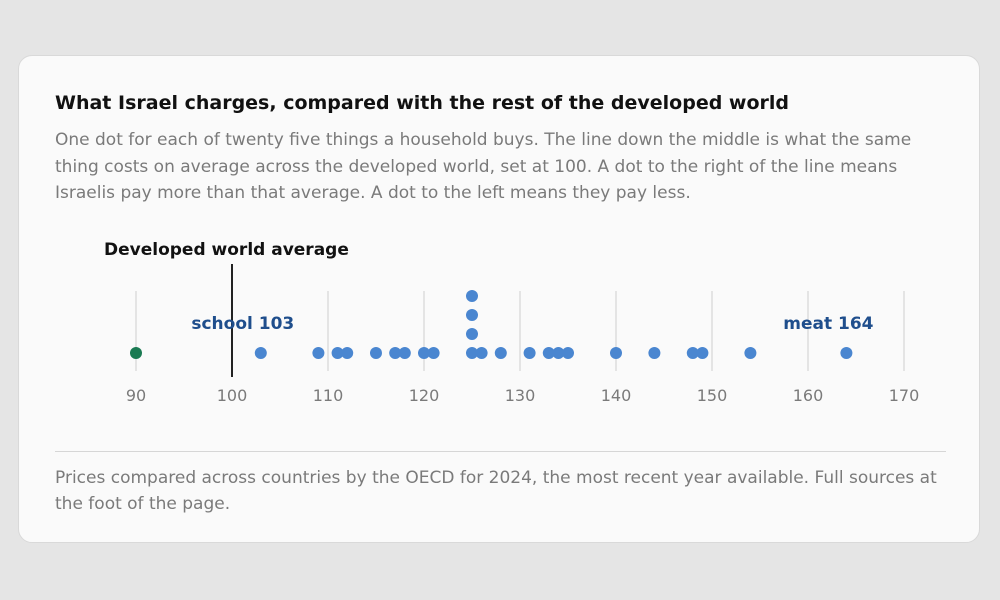  Describe the element at coordinates (424, 395) in the screenshot. I see `x-tick-label: 120` at that location.